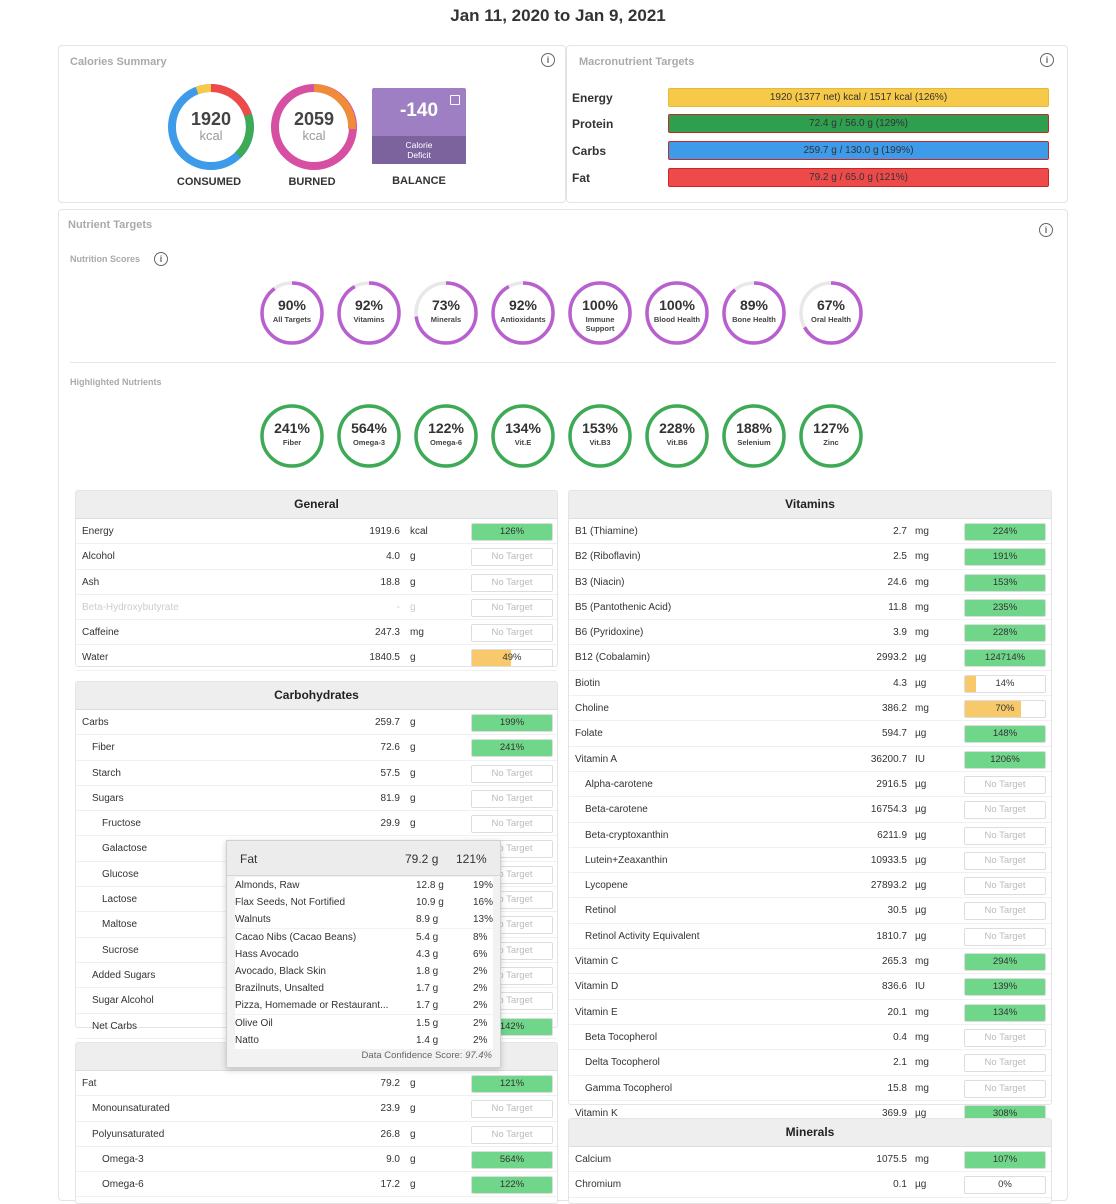 The image size is (1116, 1204). I want to click on table-row: Folate 594.7 µg 148%, so click(810, 734).